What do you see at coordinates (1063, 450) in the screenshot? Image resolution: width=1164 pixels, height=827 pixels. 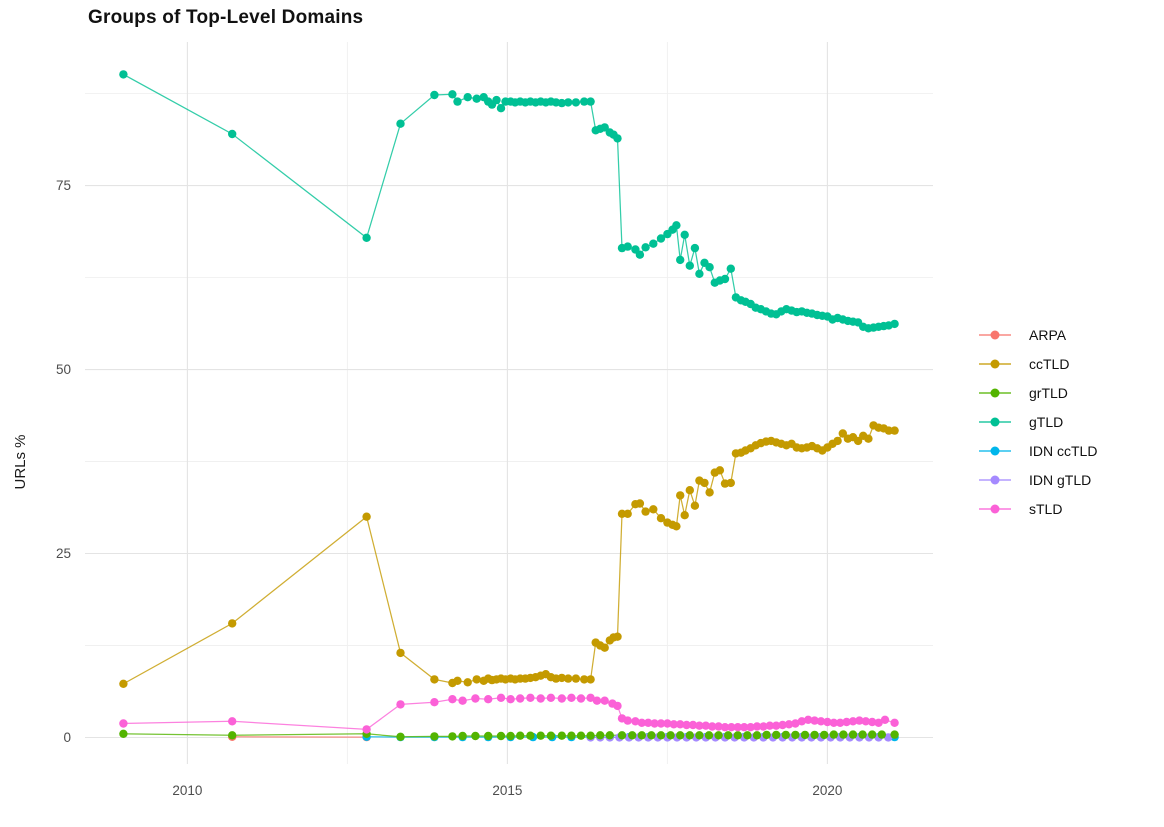 I see `legend-item-label: IDN ccTLD` at bounding box center [1063, 450].